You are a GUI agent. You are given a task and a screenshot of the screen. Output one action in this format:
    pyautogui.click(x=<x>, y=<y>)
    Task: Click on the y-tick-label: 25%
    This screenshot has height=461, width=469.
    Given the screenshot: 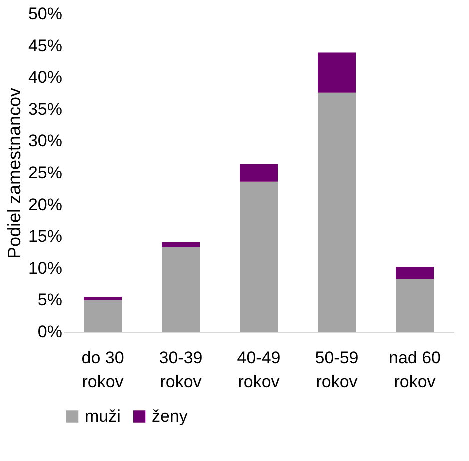 What is the action you would take?
    pyautogui.click(x=45, y=173)
    